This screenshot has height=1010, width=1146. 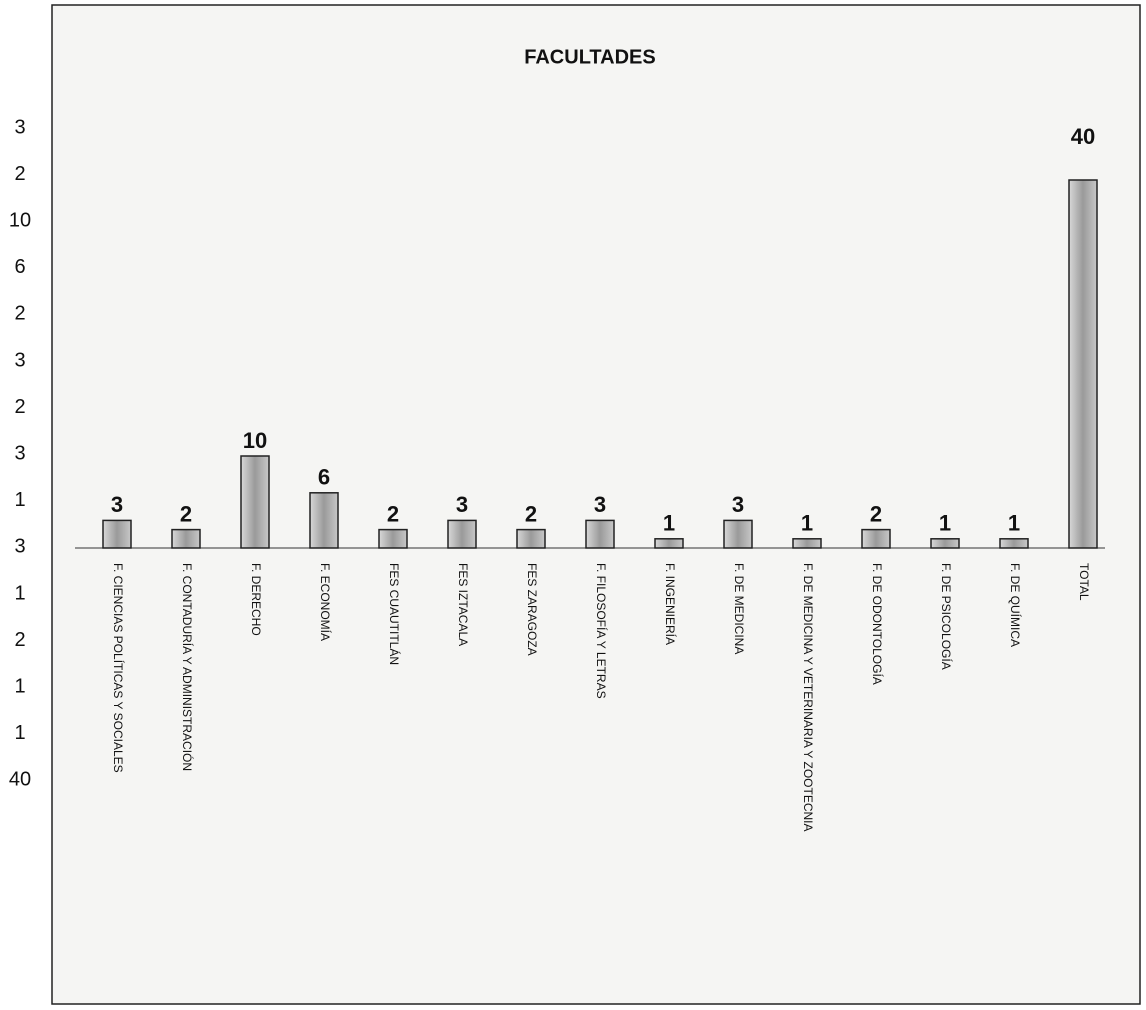 I want to click on x-tick-label: F. INGENIERÍA, so click(x=670, y=604).